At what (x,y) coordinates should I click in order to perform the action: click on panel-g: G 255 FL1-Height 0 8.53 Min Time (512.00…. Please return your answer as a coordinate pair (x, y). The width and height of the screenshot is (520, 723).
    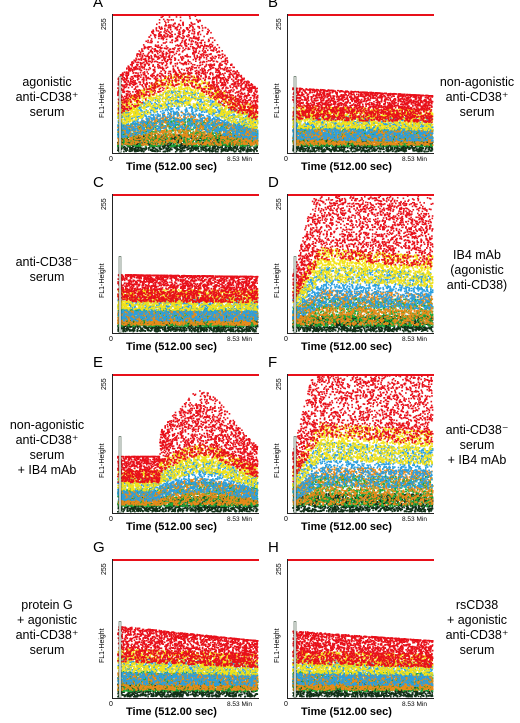
    Looking at the image, I should click on (176, 629).